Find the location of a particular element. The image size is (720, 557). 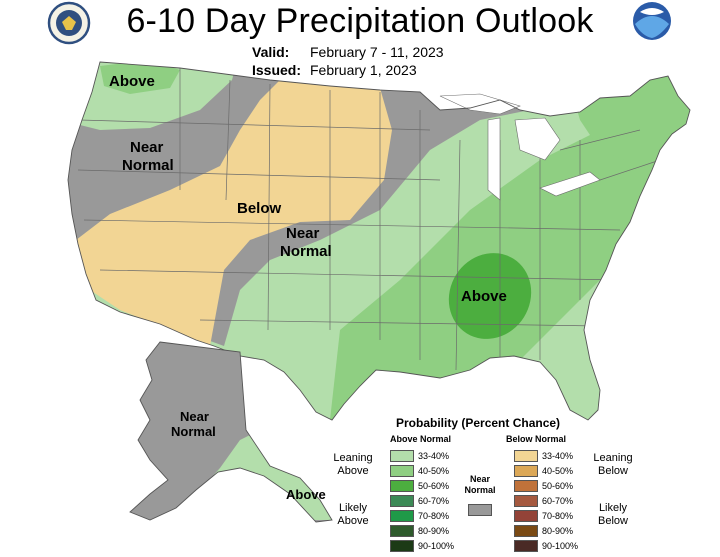

label-near-c-2: Normal is located at coordinates (306, 251).